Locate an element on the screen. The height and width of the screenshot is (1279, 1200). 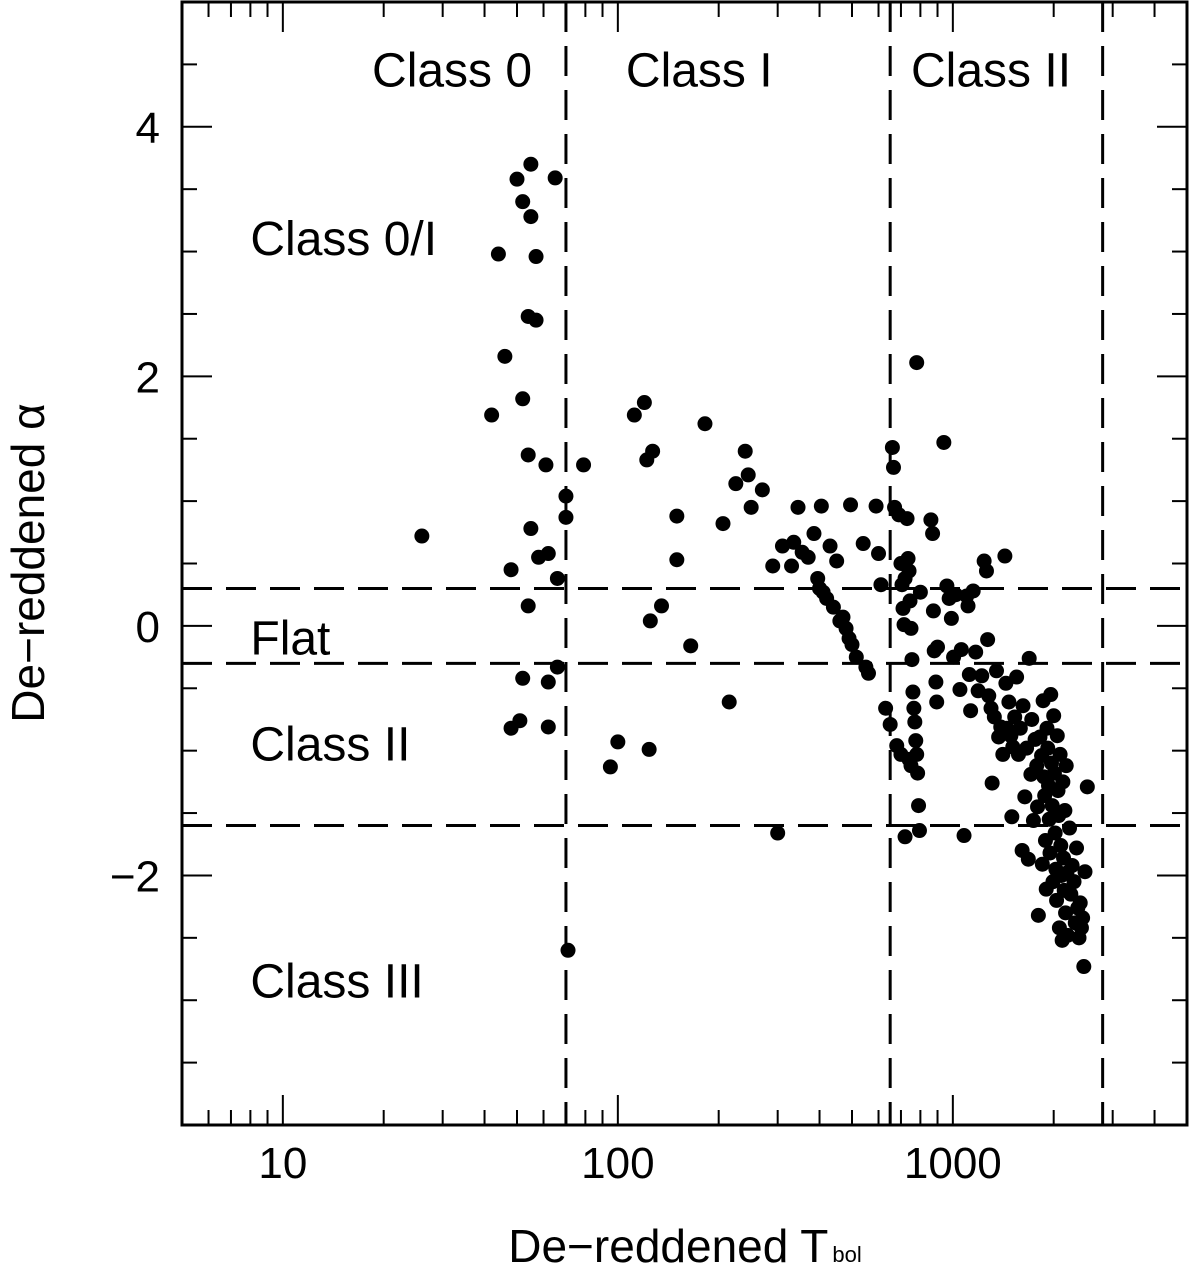
x-tick-label: 100 is located at coordinates (617, 1163).